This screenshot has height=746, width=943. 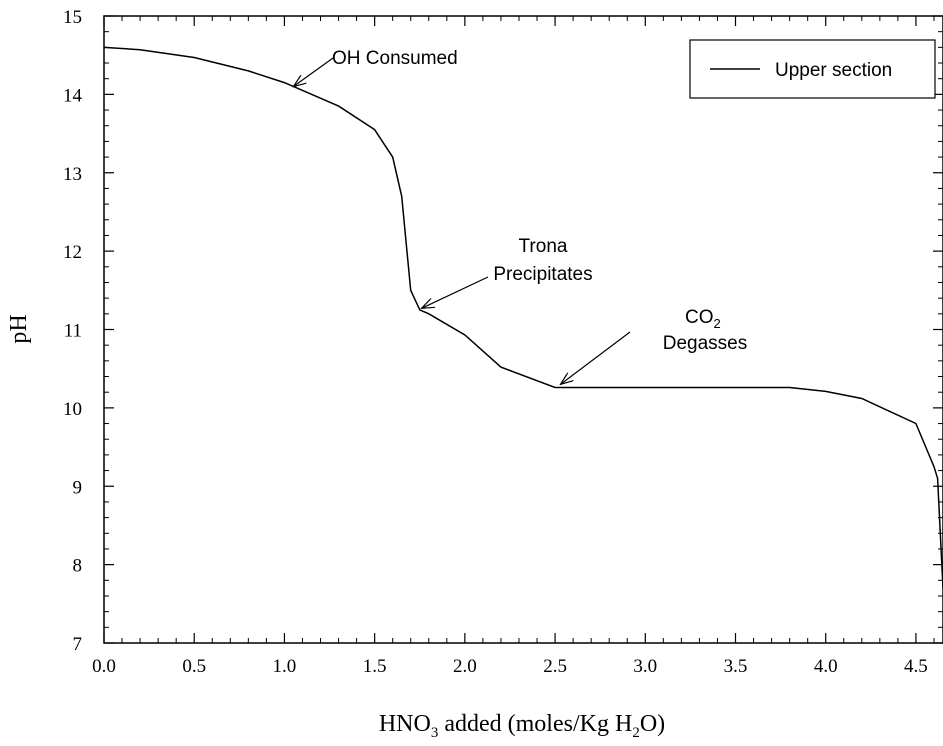 I want to click on x-tick-label: 3.0, so click(x=645, y=666).